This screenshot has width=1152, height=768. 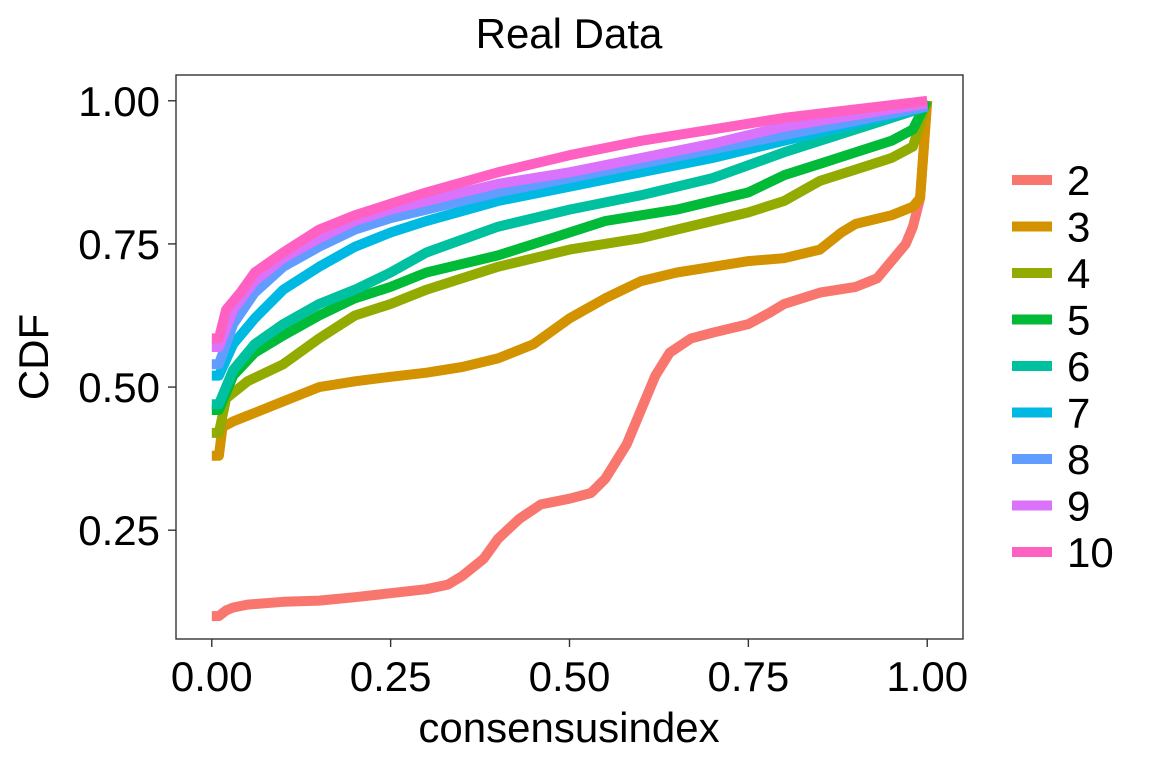 I want to click on y-tick-label: 0.50, so click(x=119, y=387).